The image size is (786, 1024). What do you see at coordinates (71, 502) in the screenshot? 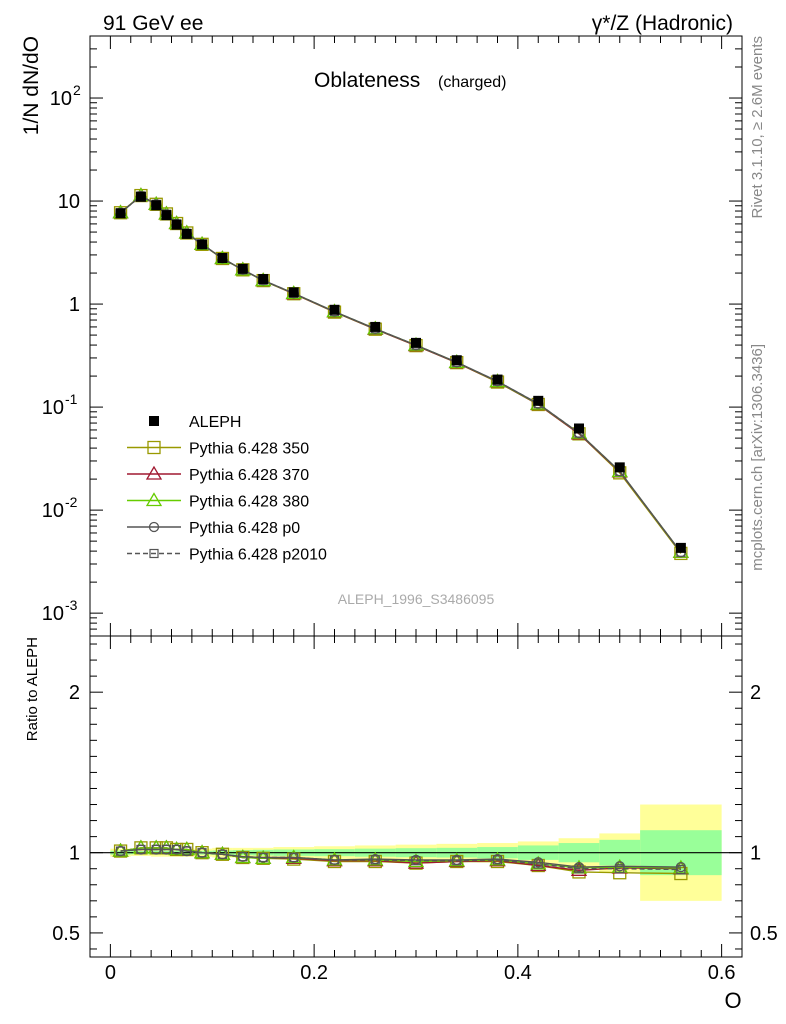
I see `y-tick-exponent: -2` at bounding box center [71, 502].